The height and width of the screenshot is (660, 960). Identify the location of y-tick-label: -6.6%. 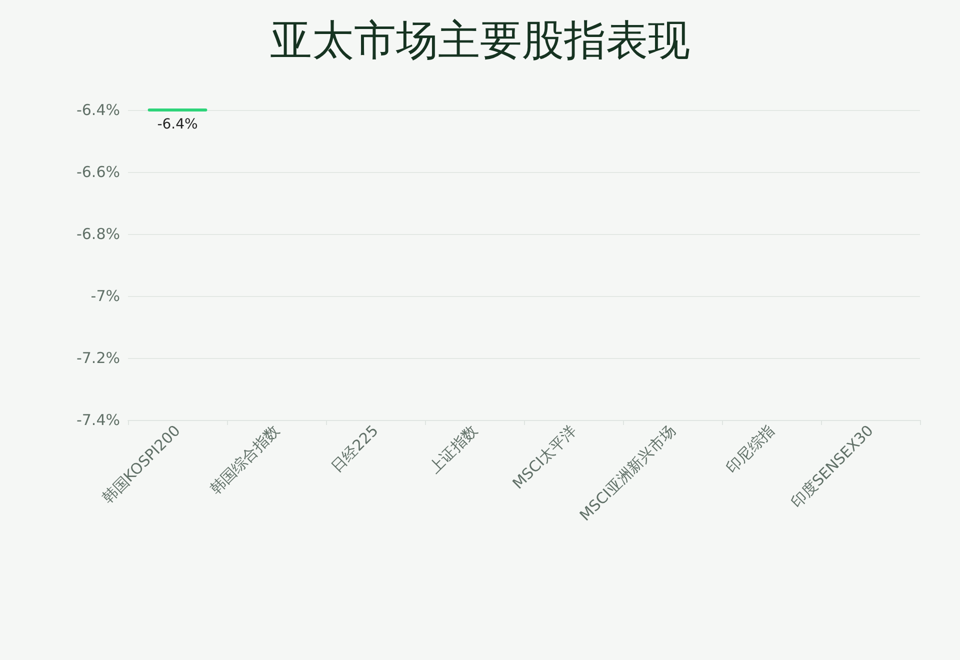
(98, 172).